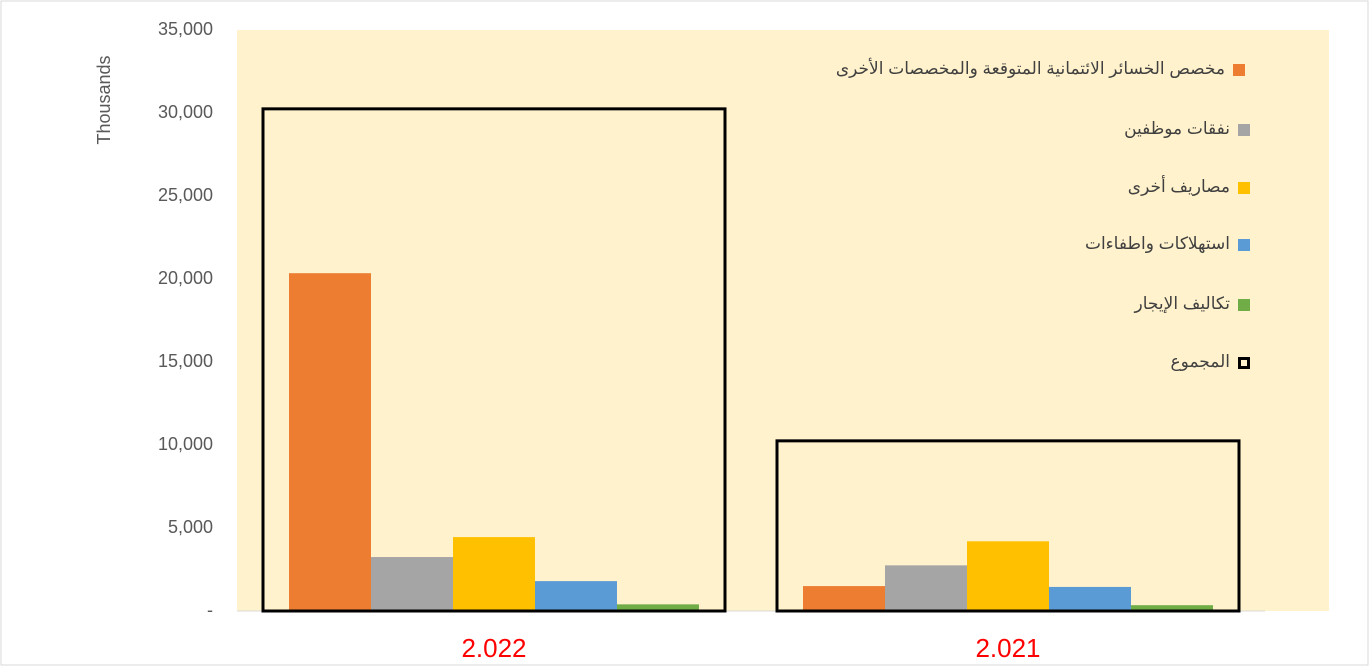 The width and height of the screenshot is (1369, 666). What do you see at coordinates (1007, 648) in the screenshot?
I see `x-tick-label: 2.021` at bounding box center [1007, 648].